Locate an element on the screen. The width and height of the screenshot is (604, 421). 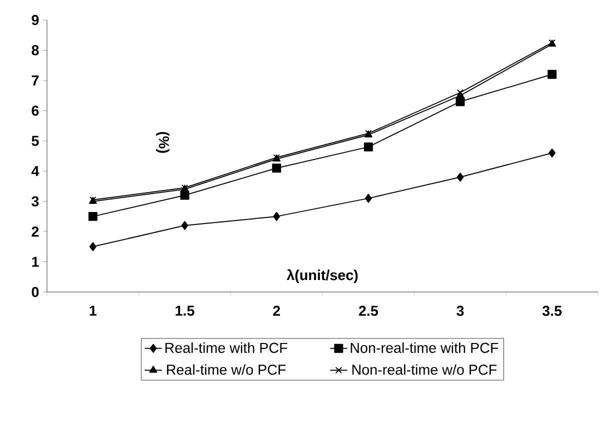
x-tick-label: 2.5 is located at coordinates (368, 311).